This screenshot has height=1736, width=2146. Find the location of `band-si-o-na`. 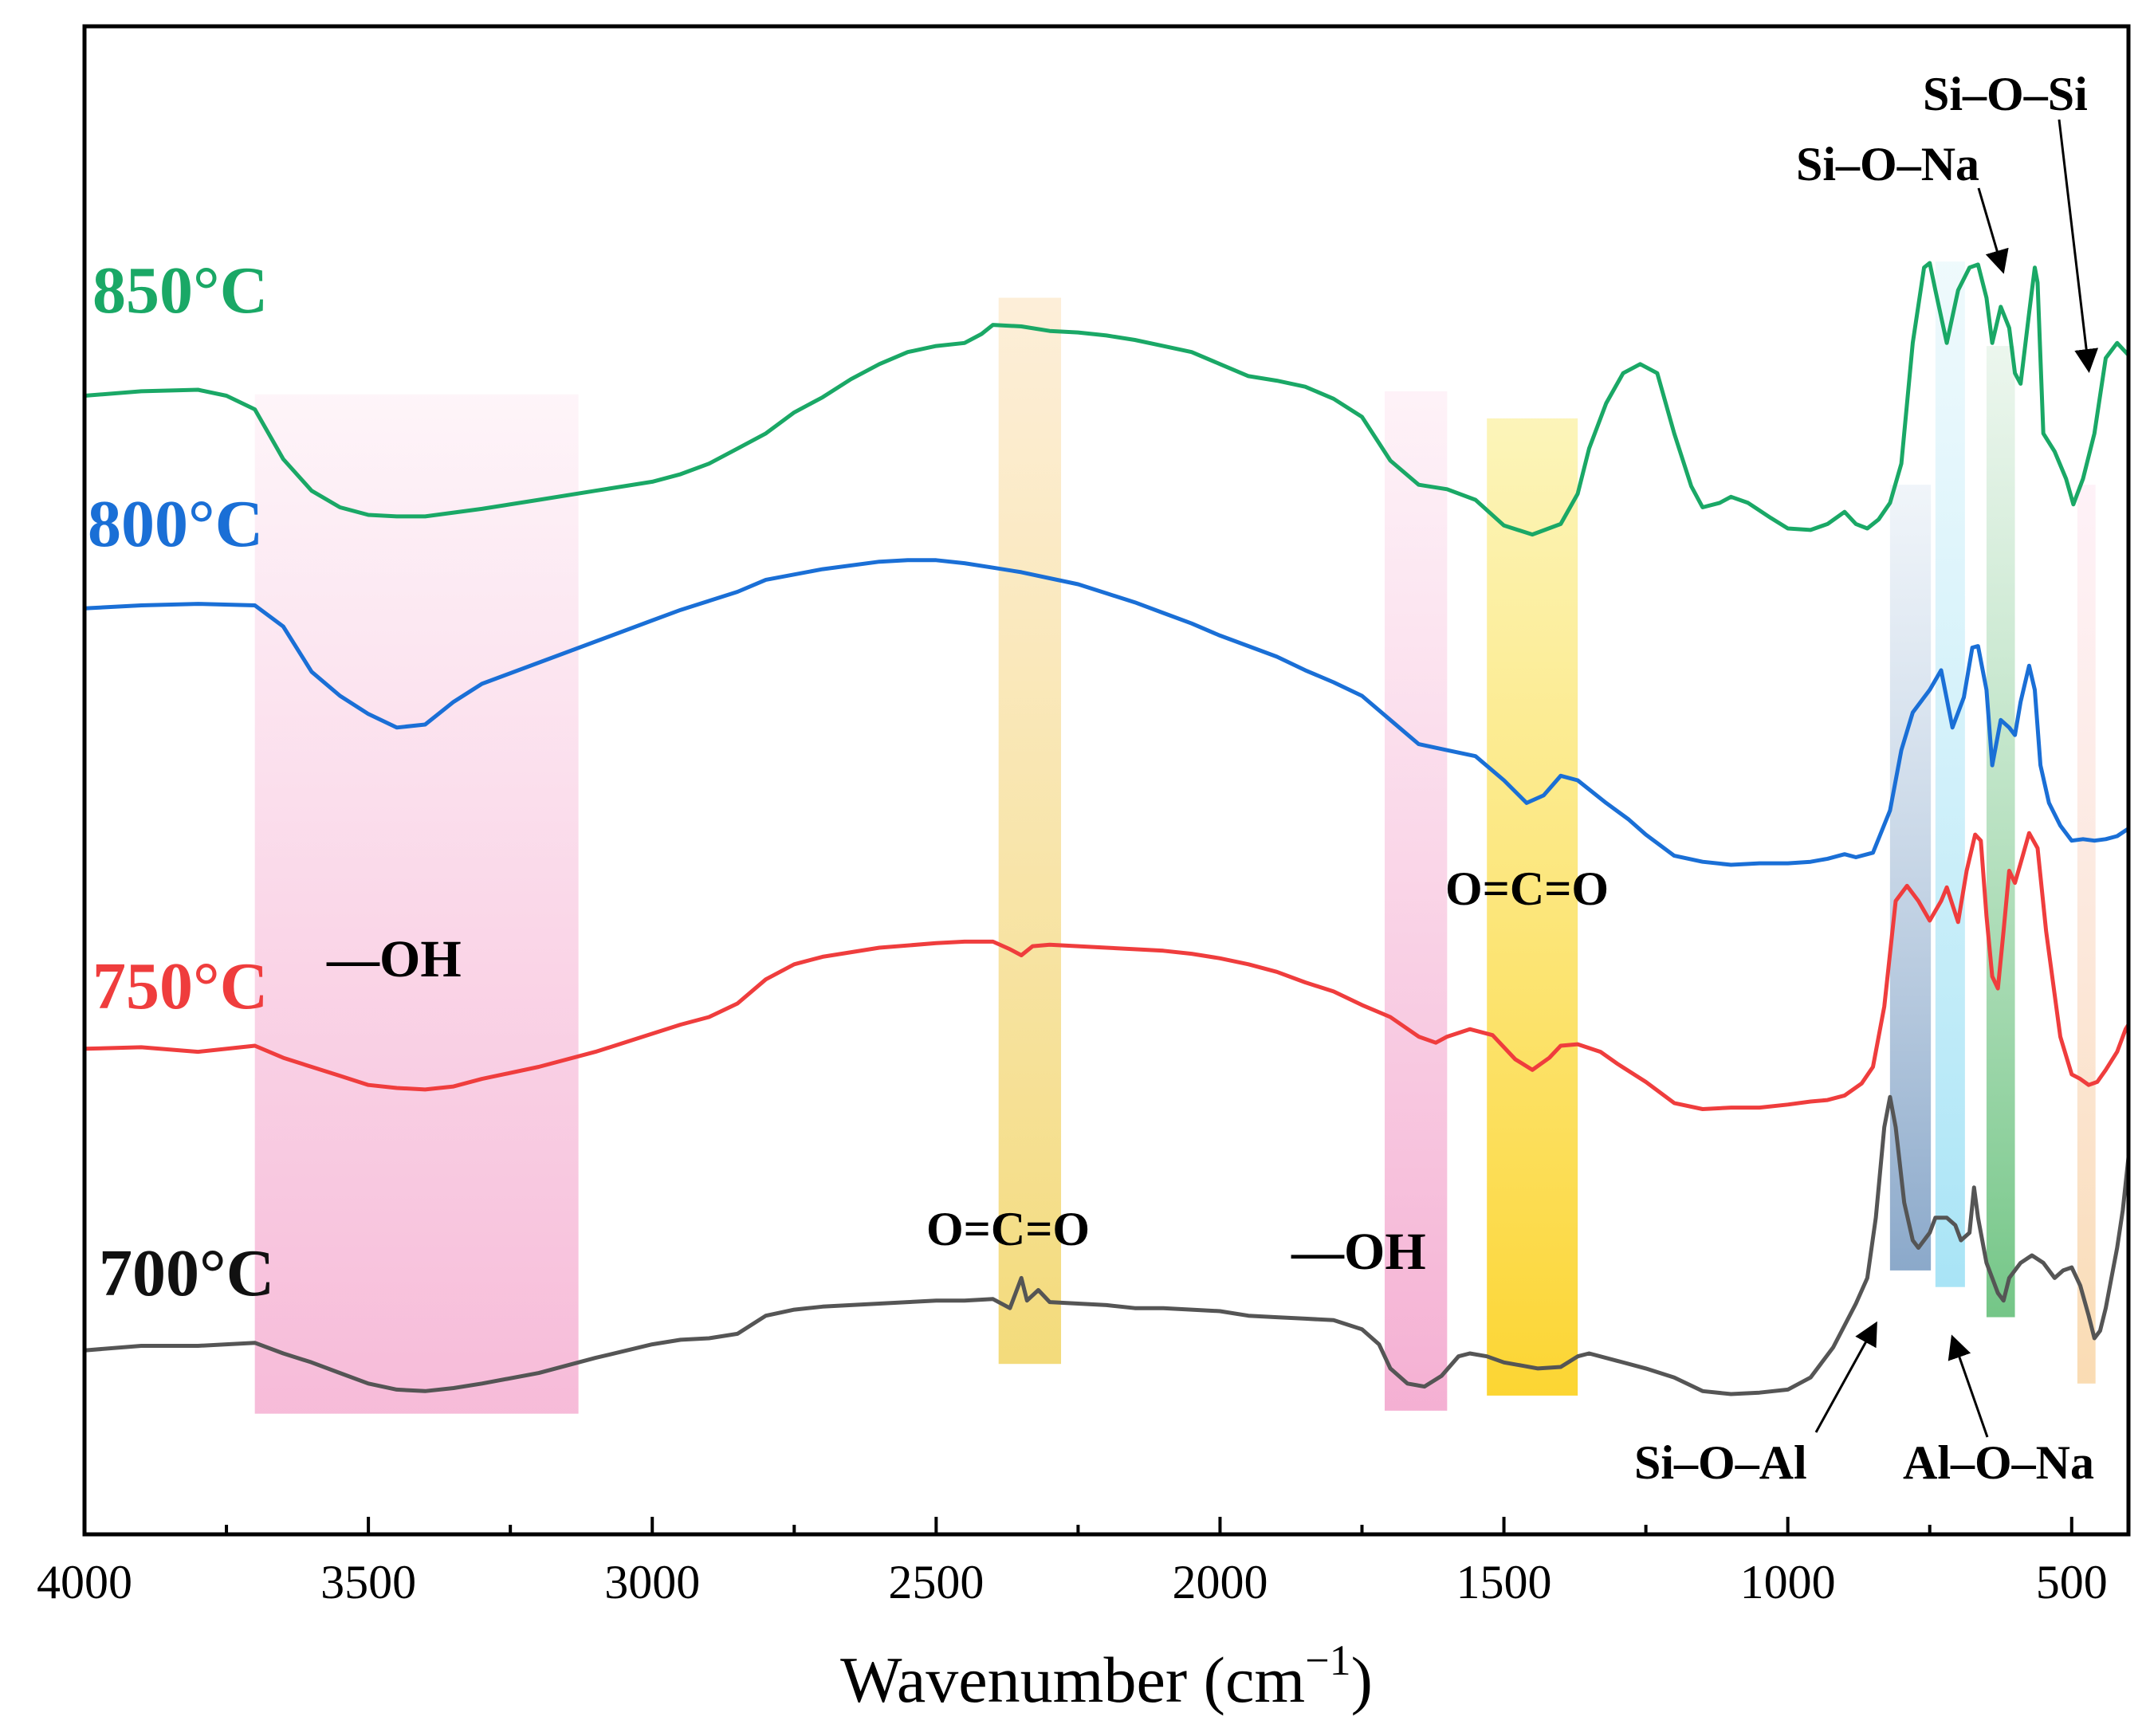

band-si-o-na is located at coordinates (2000, 832).